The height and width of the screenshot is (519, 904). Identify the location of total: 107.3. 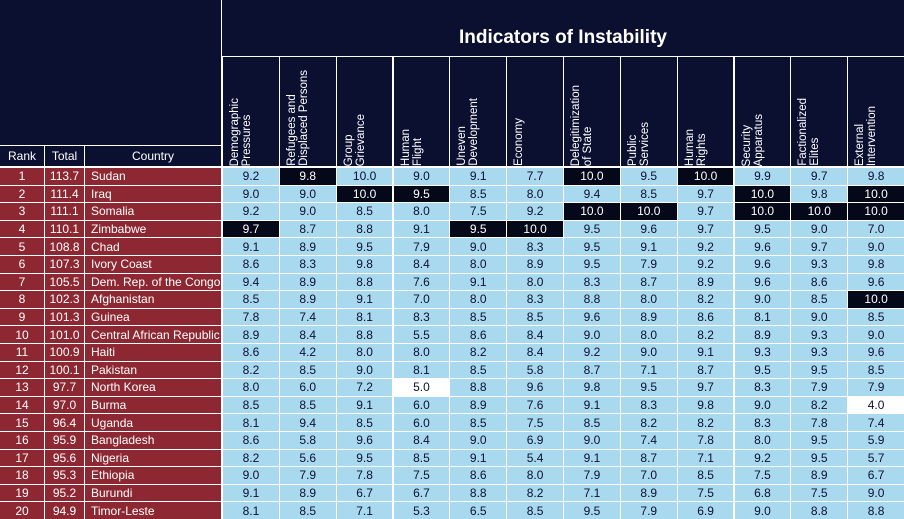
(64, 264).